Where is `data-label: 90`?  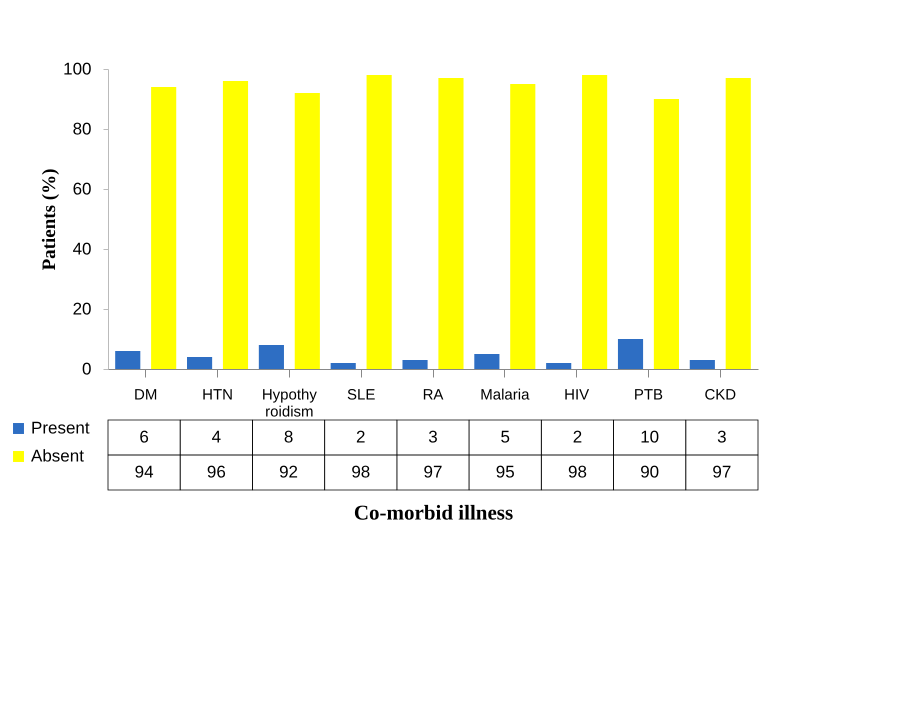 data-label: 90 is located at coordinates (650, 472).